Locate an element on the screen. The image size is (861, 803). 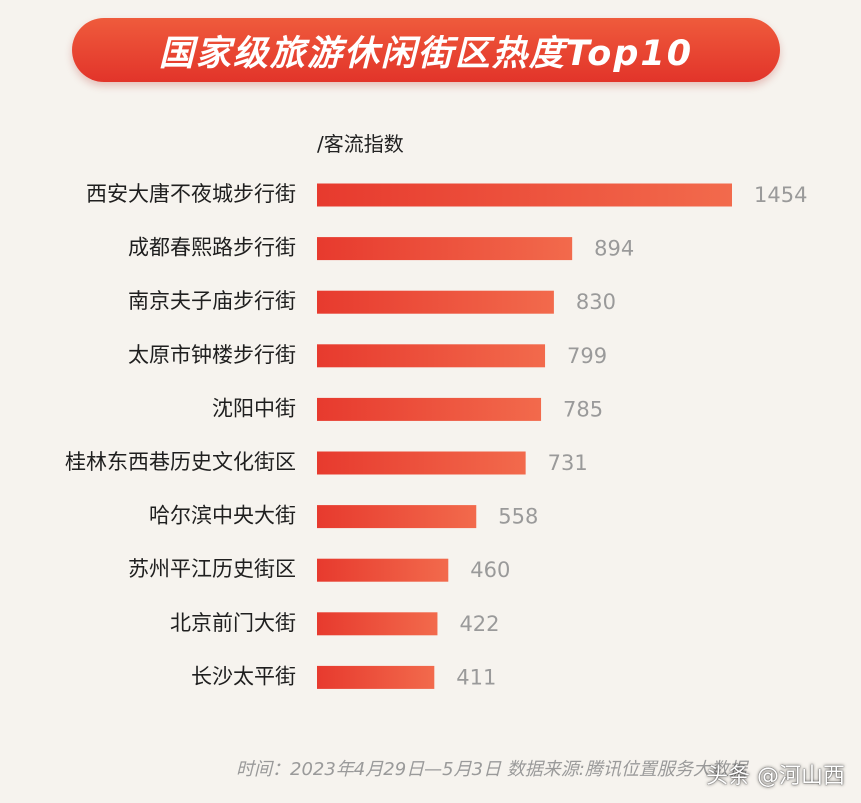
category-label: 北京前门大街 is located at coordinates (233, 623).